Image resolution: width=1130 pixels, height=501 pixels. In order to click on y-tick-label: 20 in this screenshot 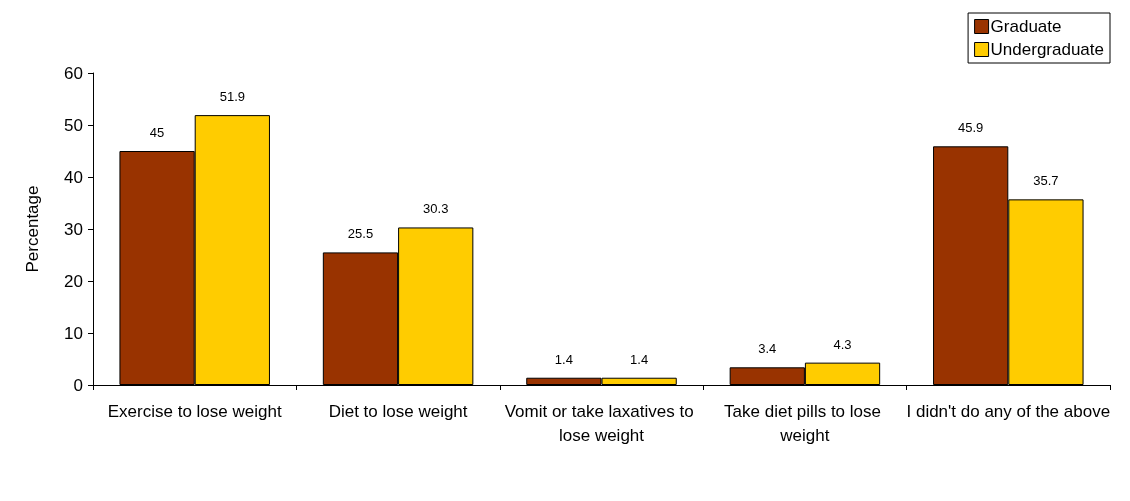, I will do `click(73, 281)`.